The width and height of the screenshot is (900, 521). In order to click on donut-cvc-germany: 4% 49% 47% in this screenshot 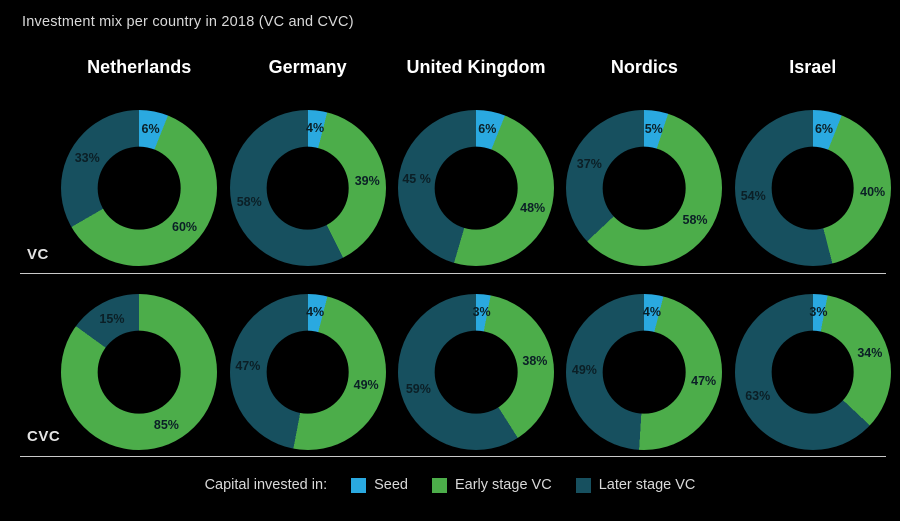, I will do `click(307, 372)`.